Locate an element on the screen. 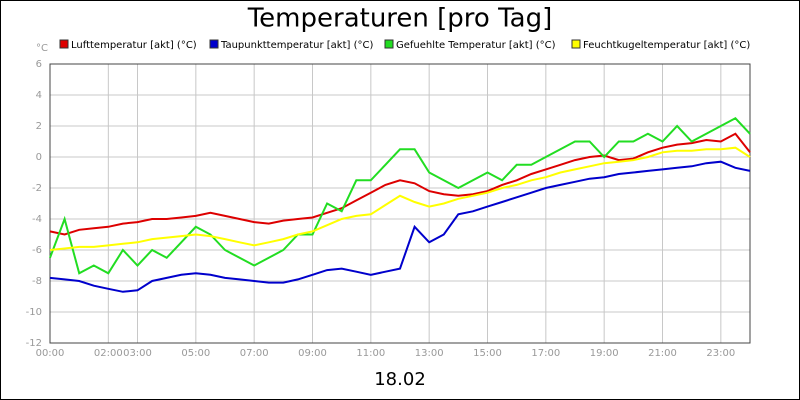 Image resolution: width=800 pixels, height=400 pixels. chart-title: Temperaturen [pro Tag] is located at coordinates (400, 19).